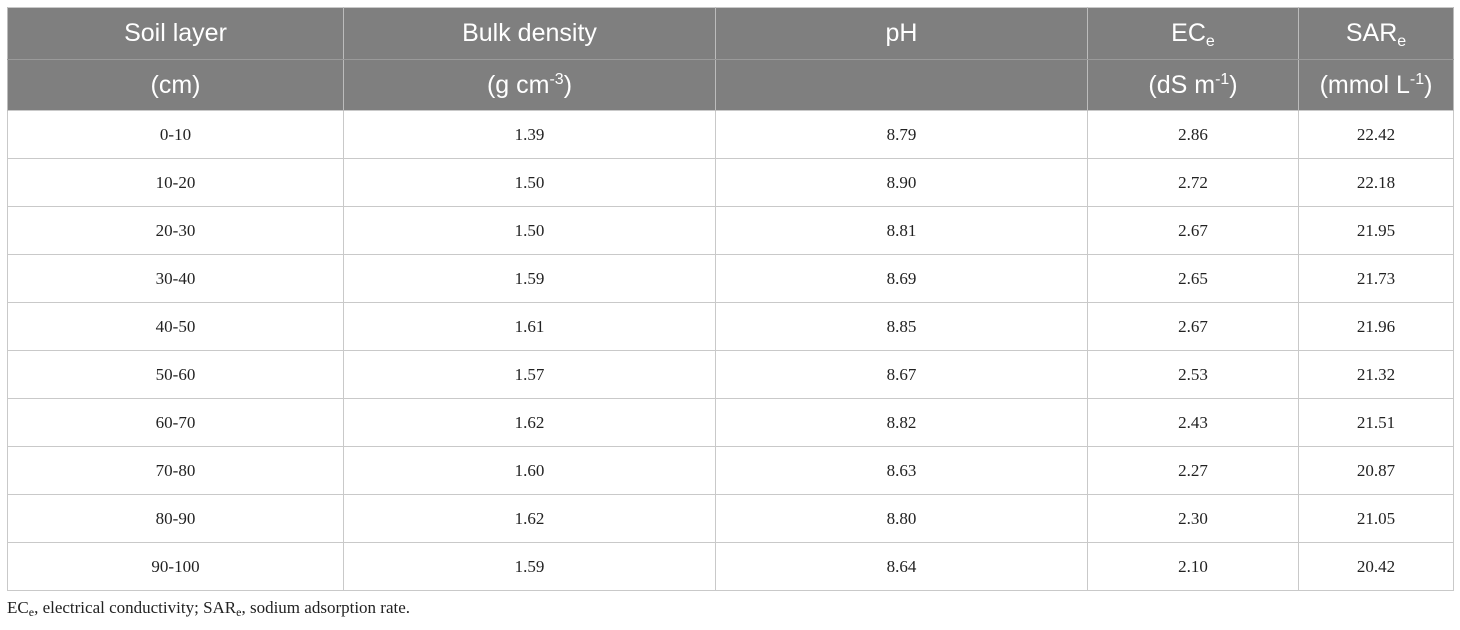 The height and width of the screenshot is (630, 1460). Describe the element at coordinates (175, 566) in the screenshot. I see `cell-soil-layer: 90-100` at that location.